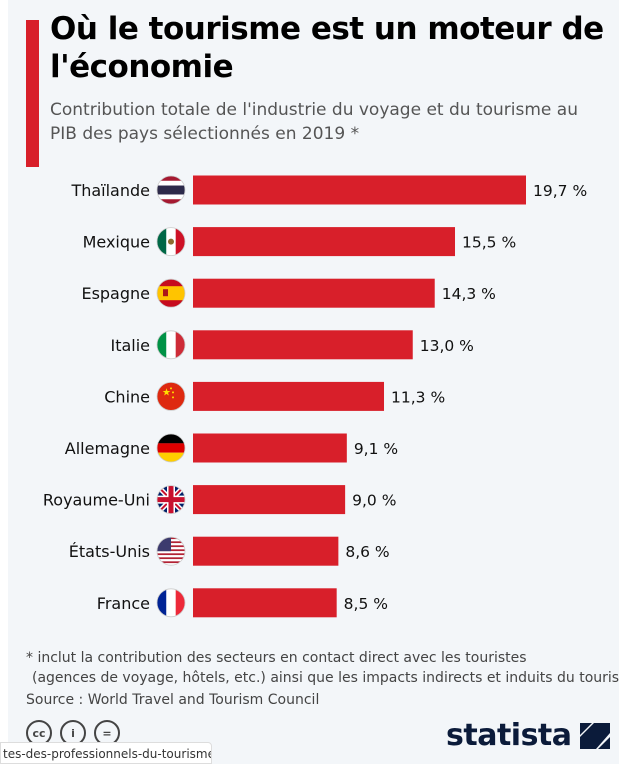 Image resolution: width=619 pixels, height=764 pixels. I want to click on category-label: Chine, so click(127, 396).